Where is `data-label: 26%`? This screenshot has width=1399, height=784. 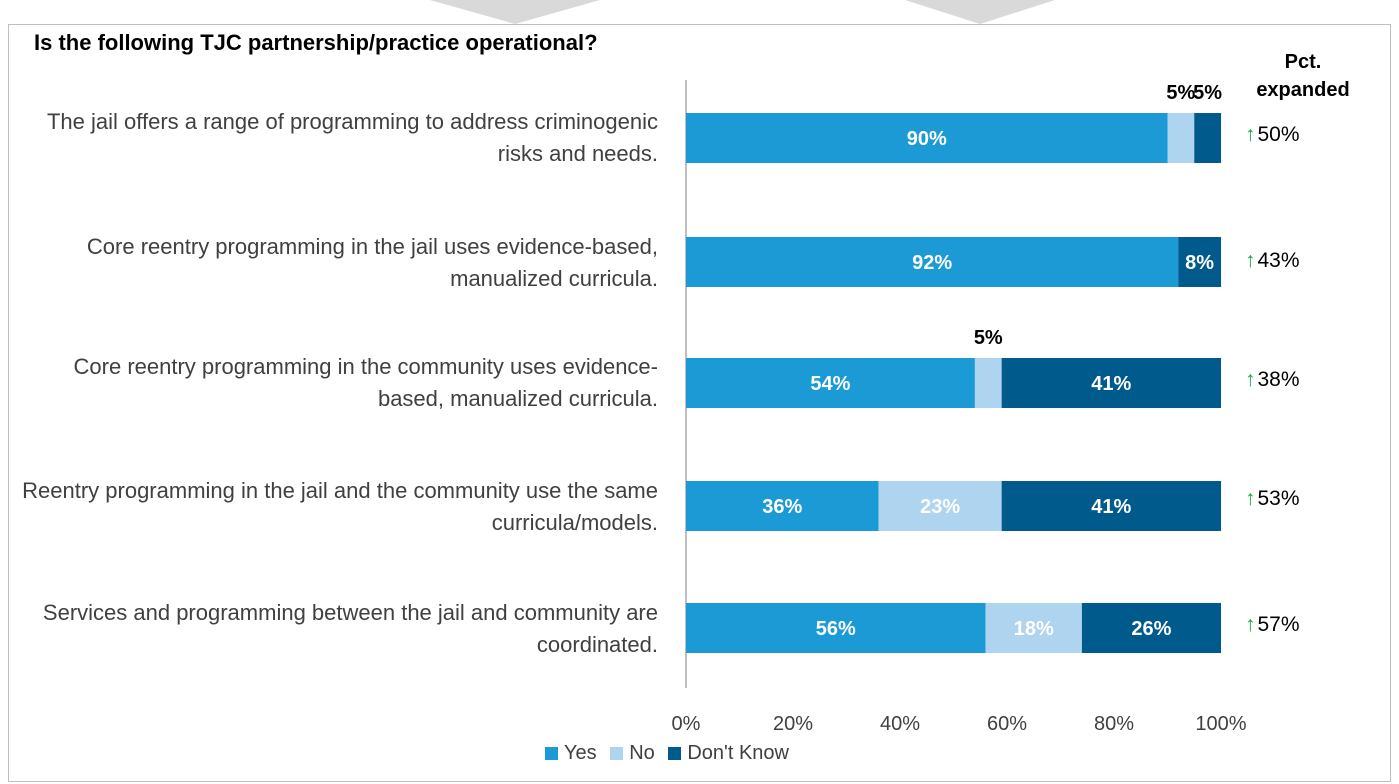
data-label: 26% is located at coordinates (1151, 629).